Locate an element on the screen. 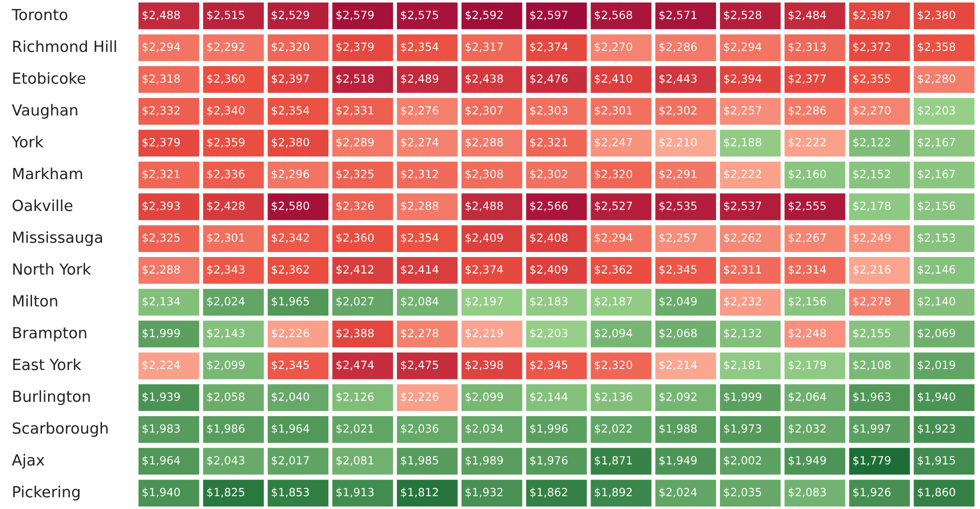 The image size is (980, 509). data-label: $2,571 is located at coordinates (677, 15).